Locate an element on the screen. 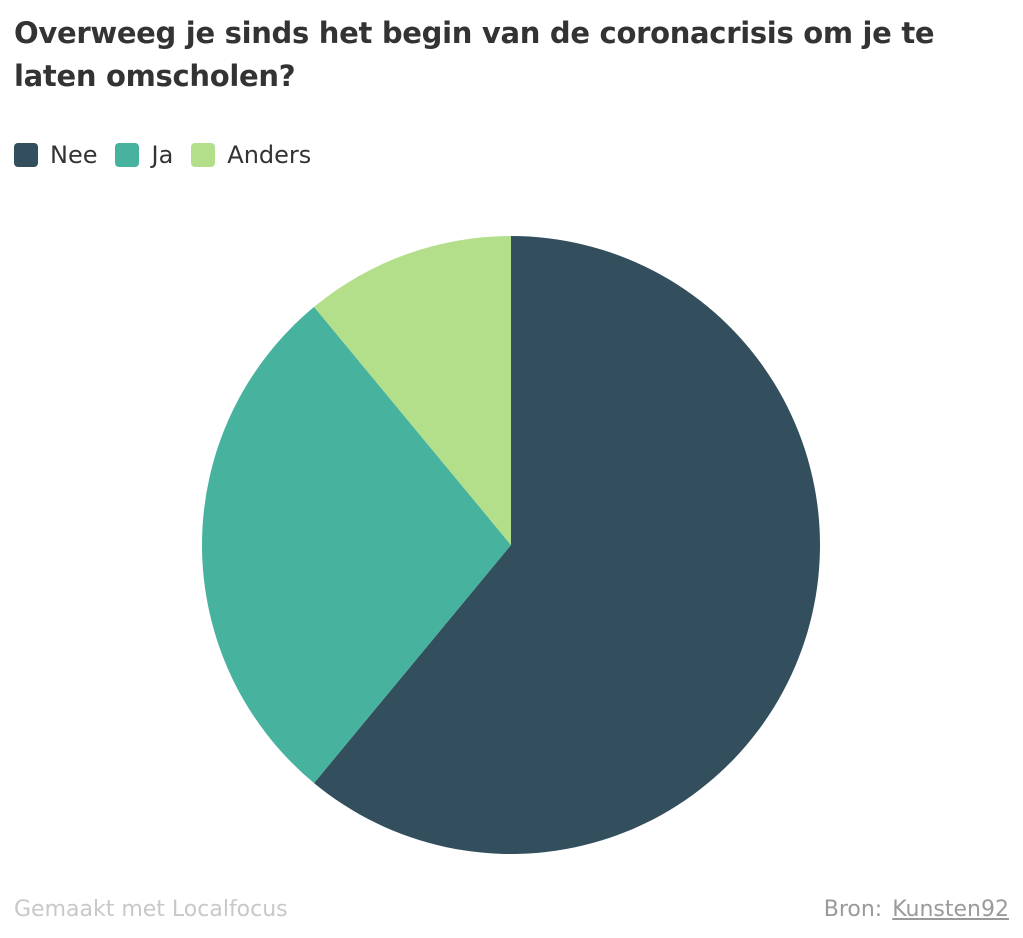 Image resolution: width=1023 pixels, height=938 pixels. legend-item-ja: Ja is located at coordinates (144, 155).